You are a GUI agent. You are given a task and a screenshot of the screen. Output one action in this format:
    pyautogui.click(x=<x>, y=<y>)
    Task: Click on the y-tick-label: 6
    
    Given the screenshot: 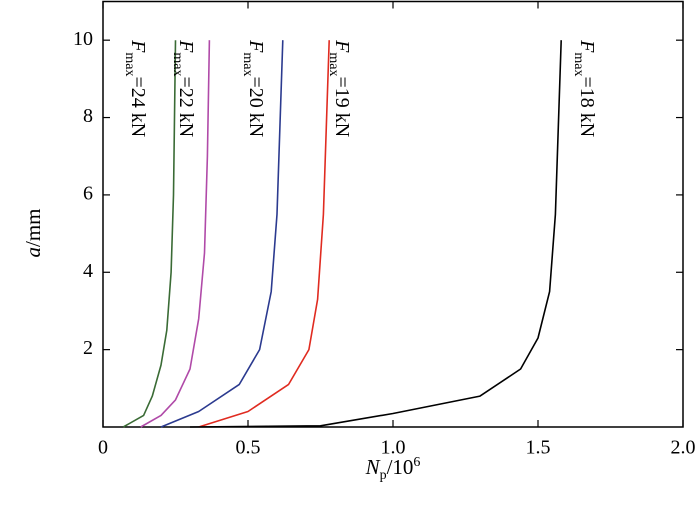 What is the action you would take?
    pyautogui.click(x=88, y=194)
    